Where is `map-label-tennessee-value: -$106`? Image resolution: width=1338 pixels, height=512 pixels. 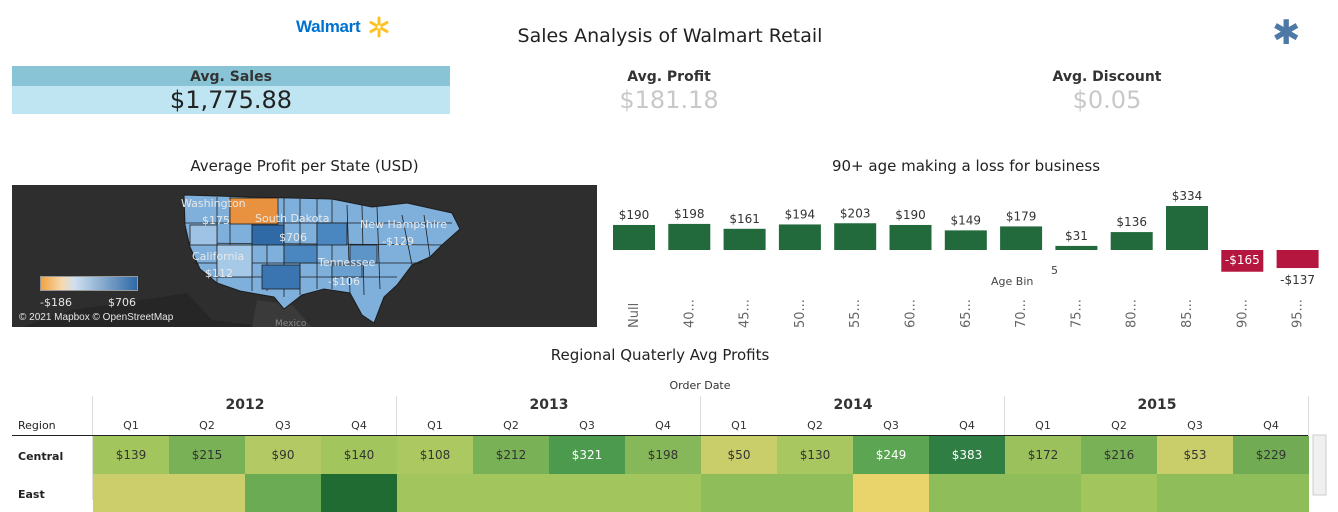
map-label-tennessee-value: -$106 is located at coordinates (344, 281).